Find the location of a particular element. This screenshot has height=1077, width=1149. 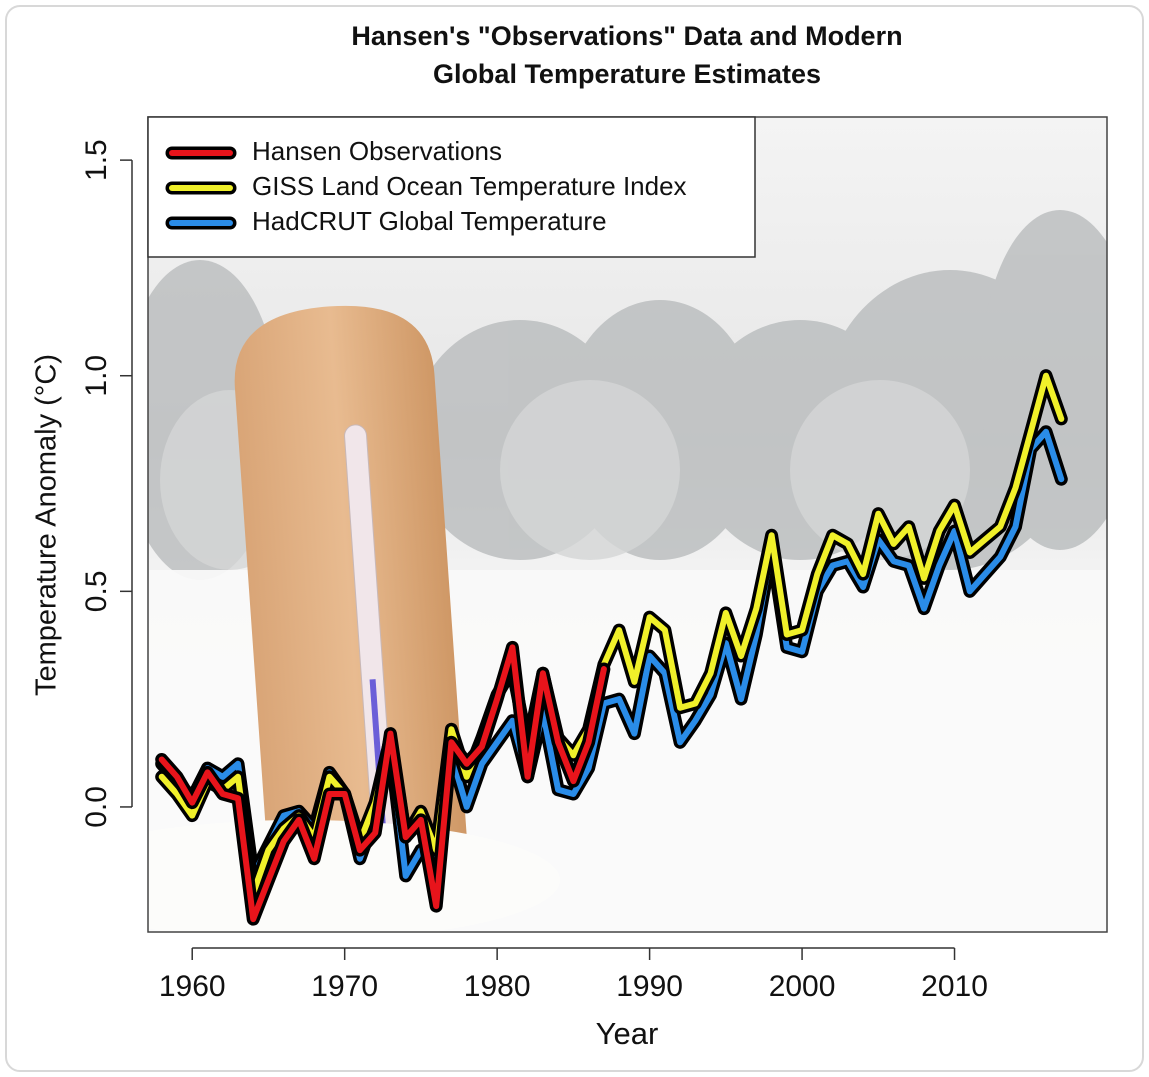

legend-label: GISS Land Ocean Temperature Index is located at coordinates (469, 186).